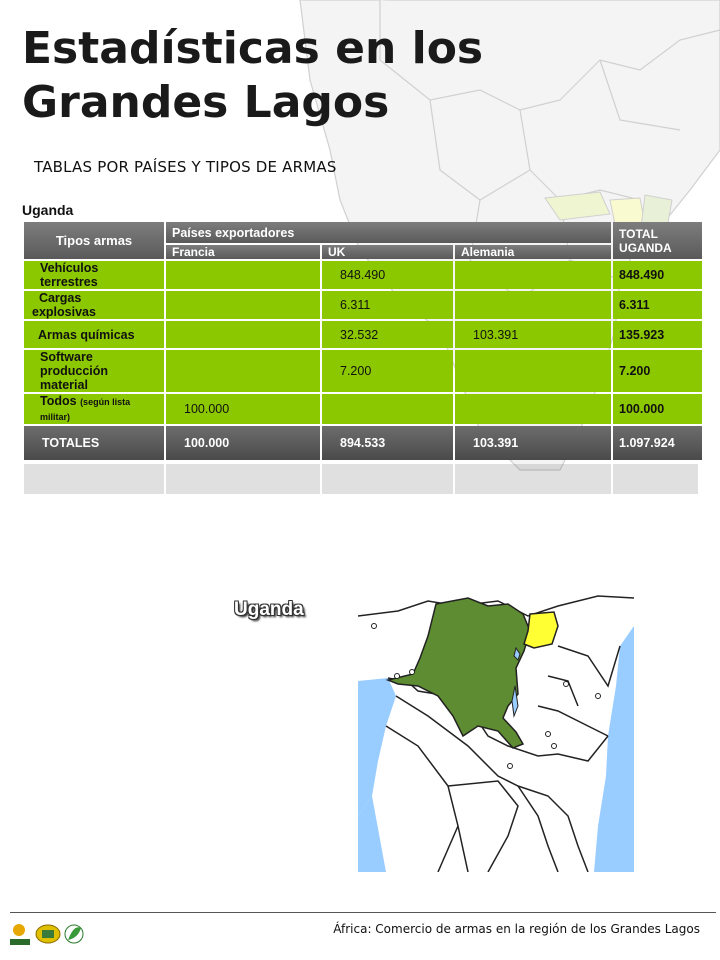 The height and width of the screenshot is (960, 720). Describe the element at coordinates (74, 934) in the screenshot. I see `leaf-logo-icon` at that location.